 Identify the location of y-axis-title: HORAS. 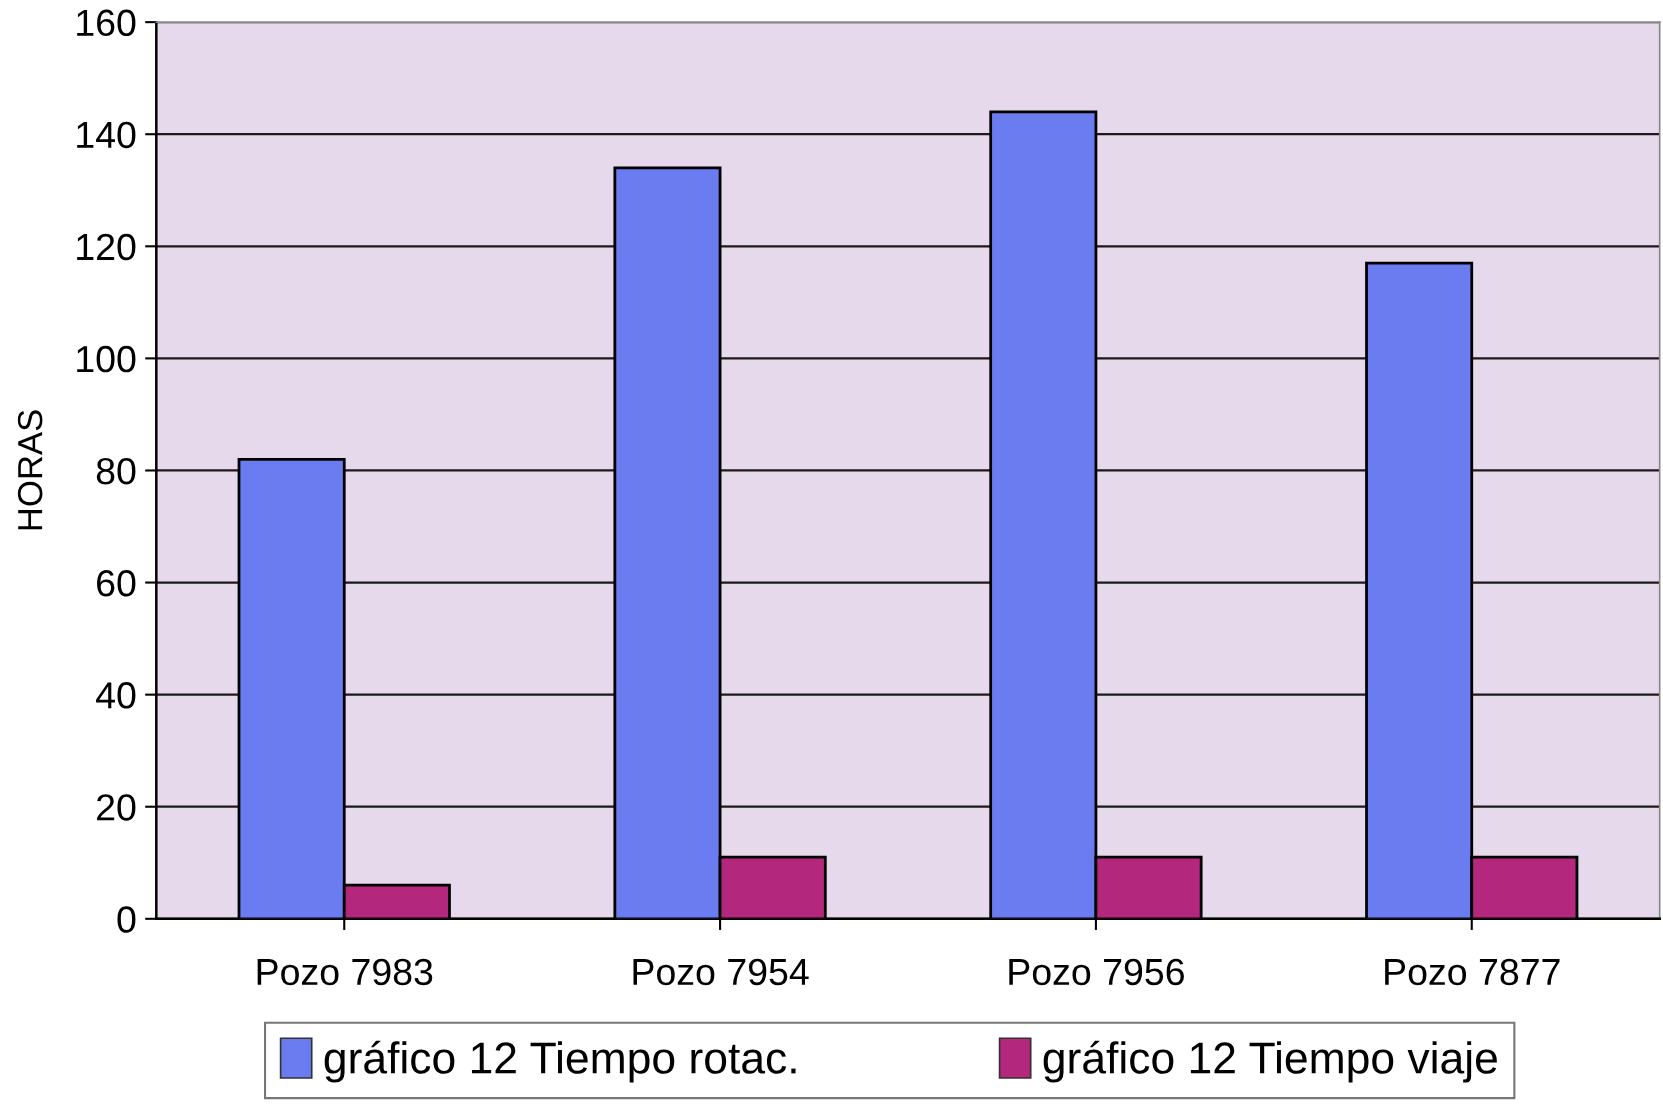
(30, 470).